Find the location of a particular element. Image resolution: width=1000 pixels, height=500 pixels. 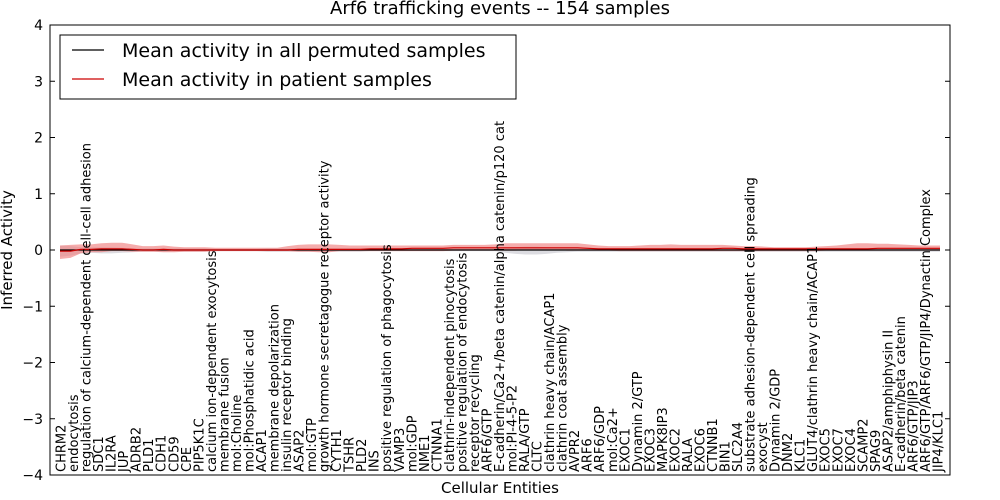

y-tick-label: 1 is located at coordinates (38, 195).